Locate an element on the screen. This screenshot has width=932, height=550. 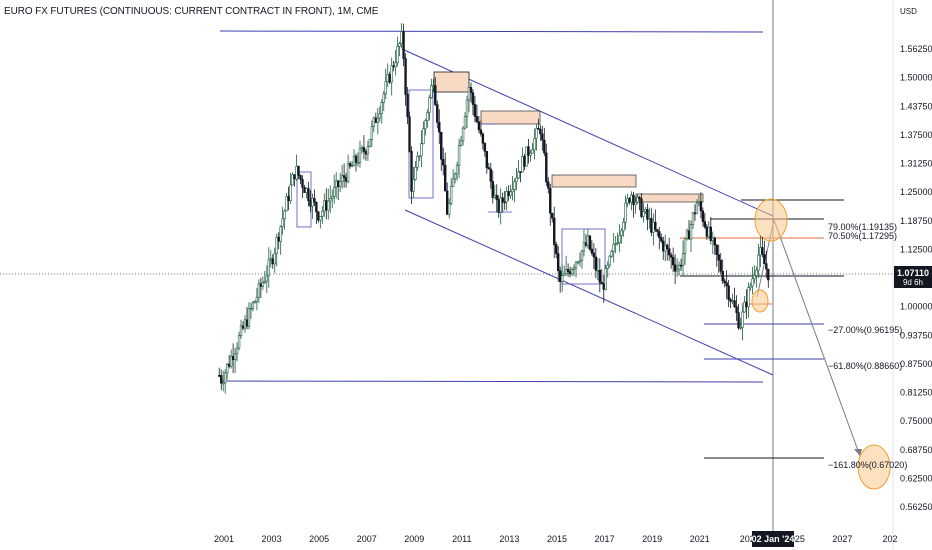
y-tick-label: 0.87500 is located at coordinates (916, 364).